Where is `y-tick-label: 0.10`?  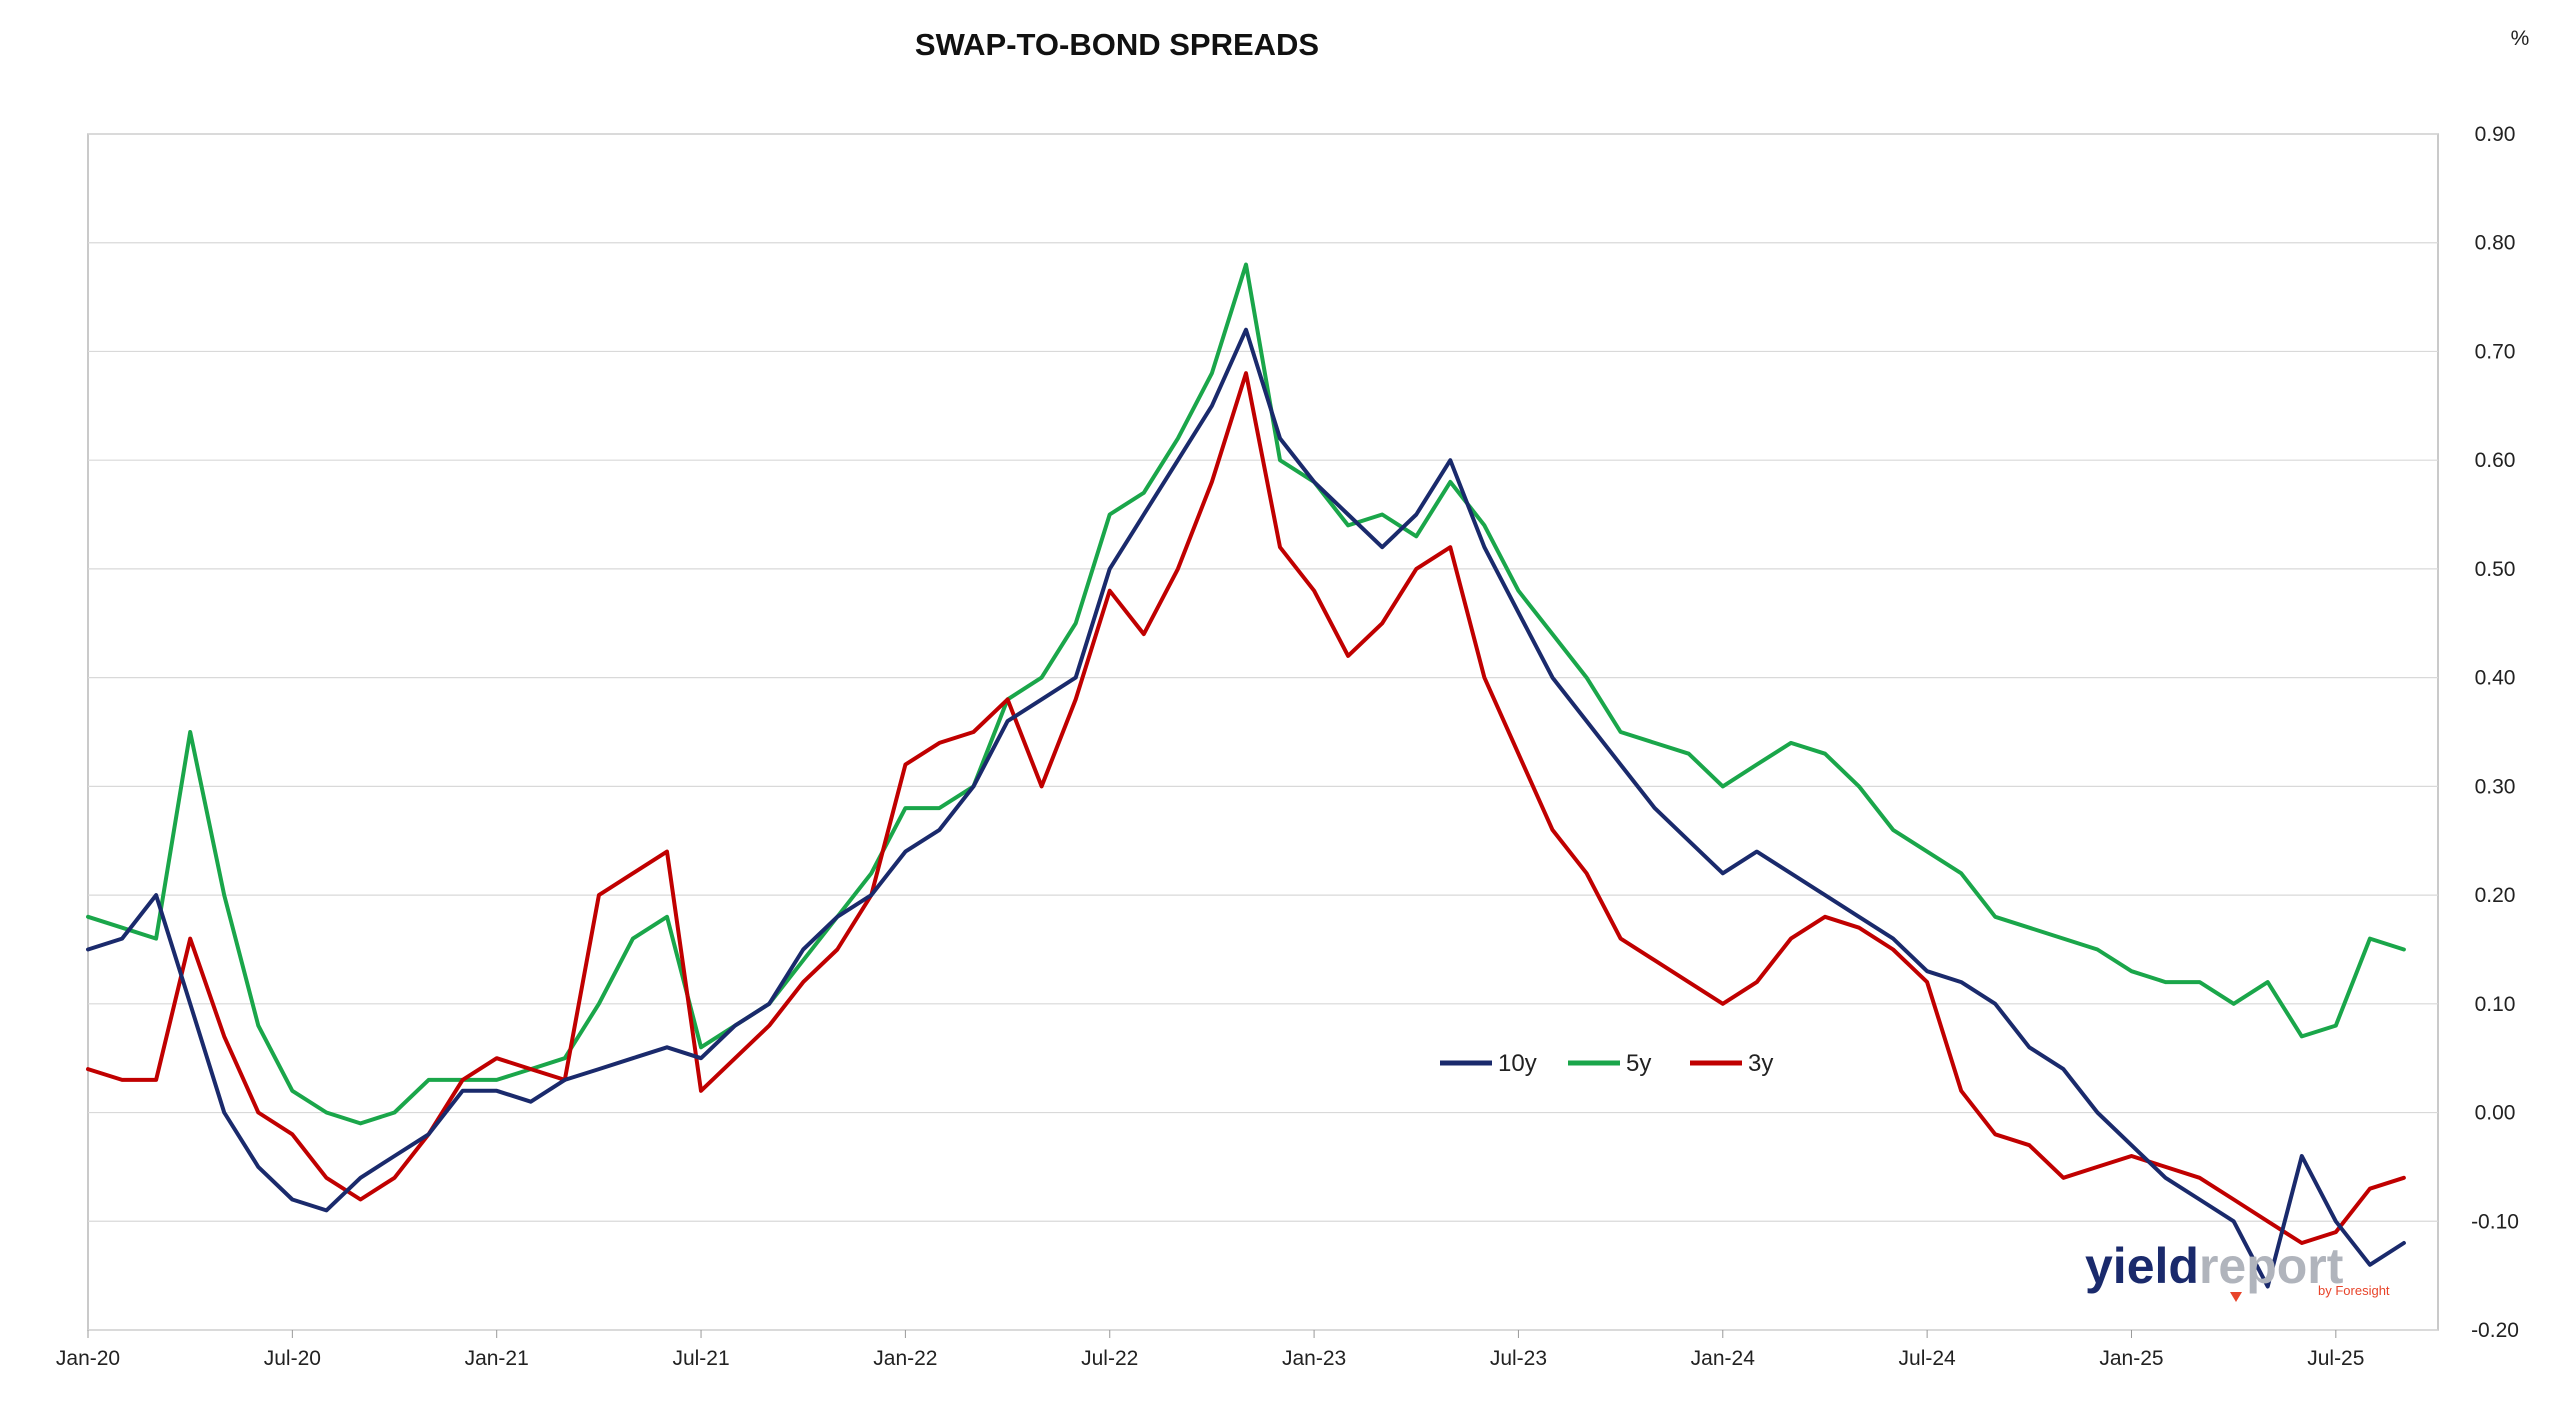 y-tick-label: 0.10 is located at coordinates (2495, 1004).